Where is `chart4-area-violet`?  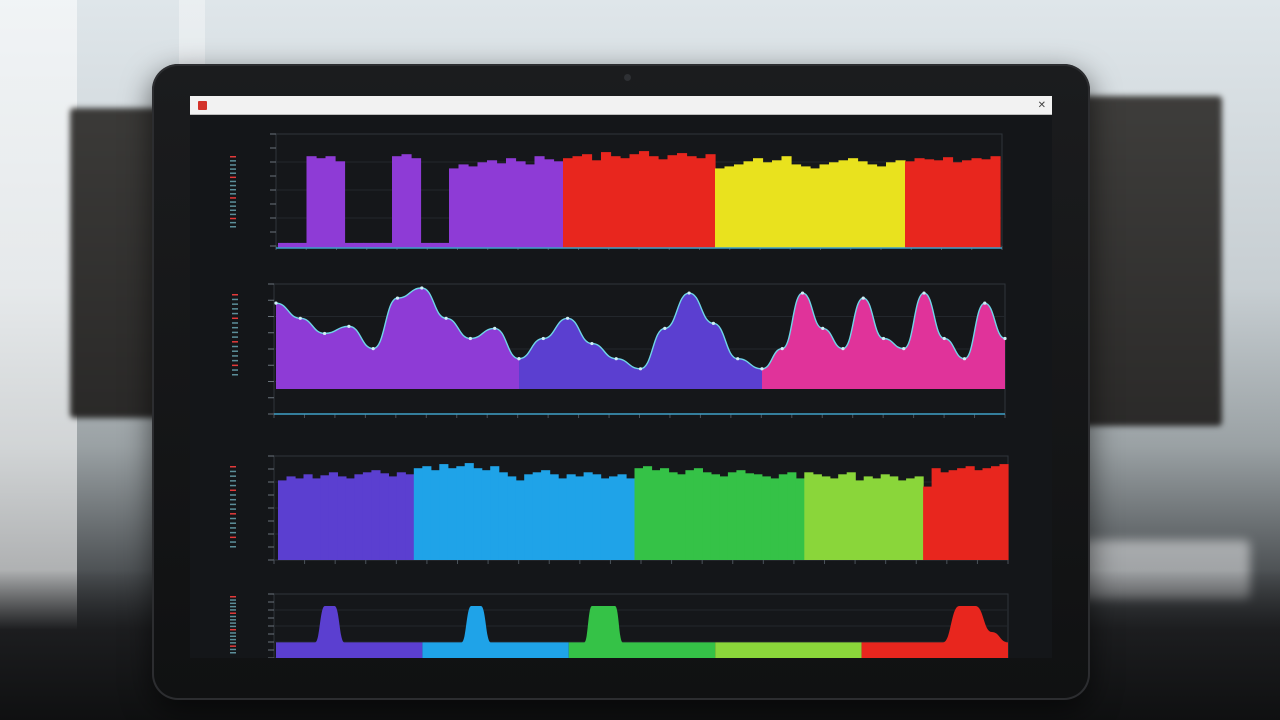
chart4-area-violet is located at coordinates (349, 632).